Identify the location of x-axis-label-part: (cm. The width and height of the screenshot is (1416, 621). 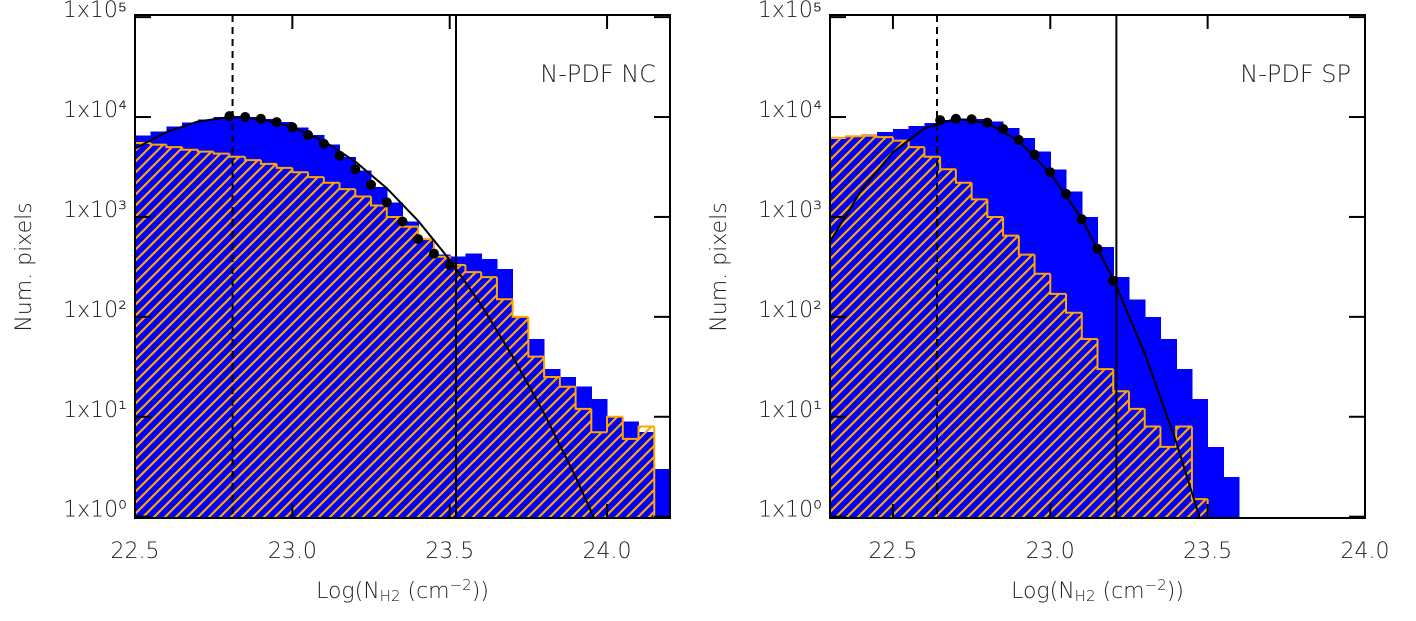
(1120, 591).